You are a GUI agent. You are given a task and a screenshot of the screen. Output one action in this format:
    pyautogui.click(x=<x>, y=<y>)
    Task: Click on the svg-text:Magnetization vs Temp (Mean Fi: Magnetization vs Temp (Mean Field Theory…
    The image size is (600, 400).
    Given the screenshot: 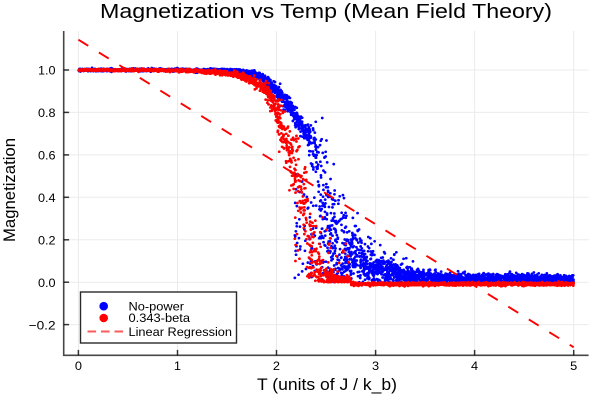 What is the action you would take?
    pyautogui.click(x=326, y=11)
    